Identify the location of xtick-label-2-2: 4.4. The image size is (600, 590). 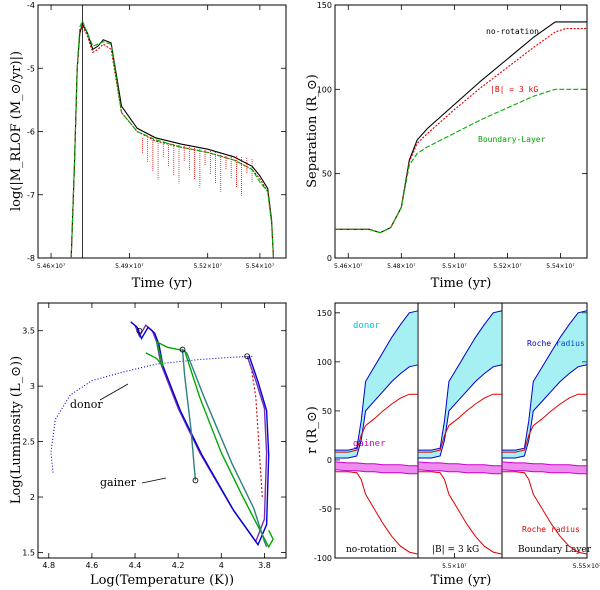
(135, 565).